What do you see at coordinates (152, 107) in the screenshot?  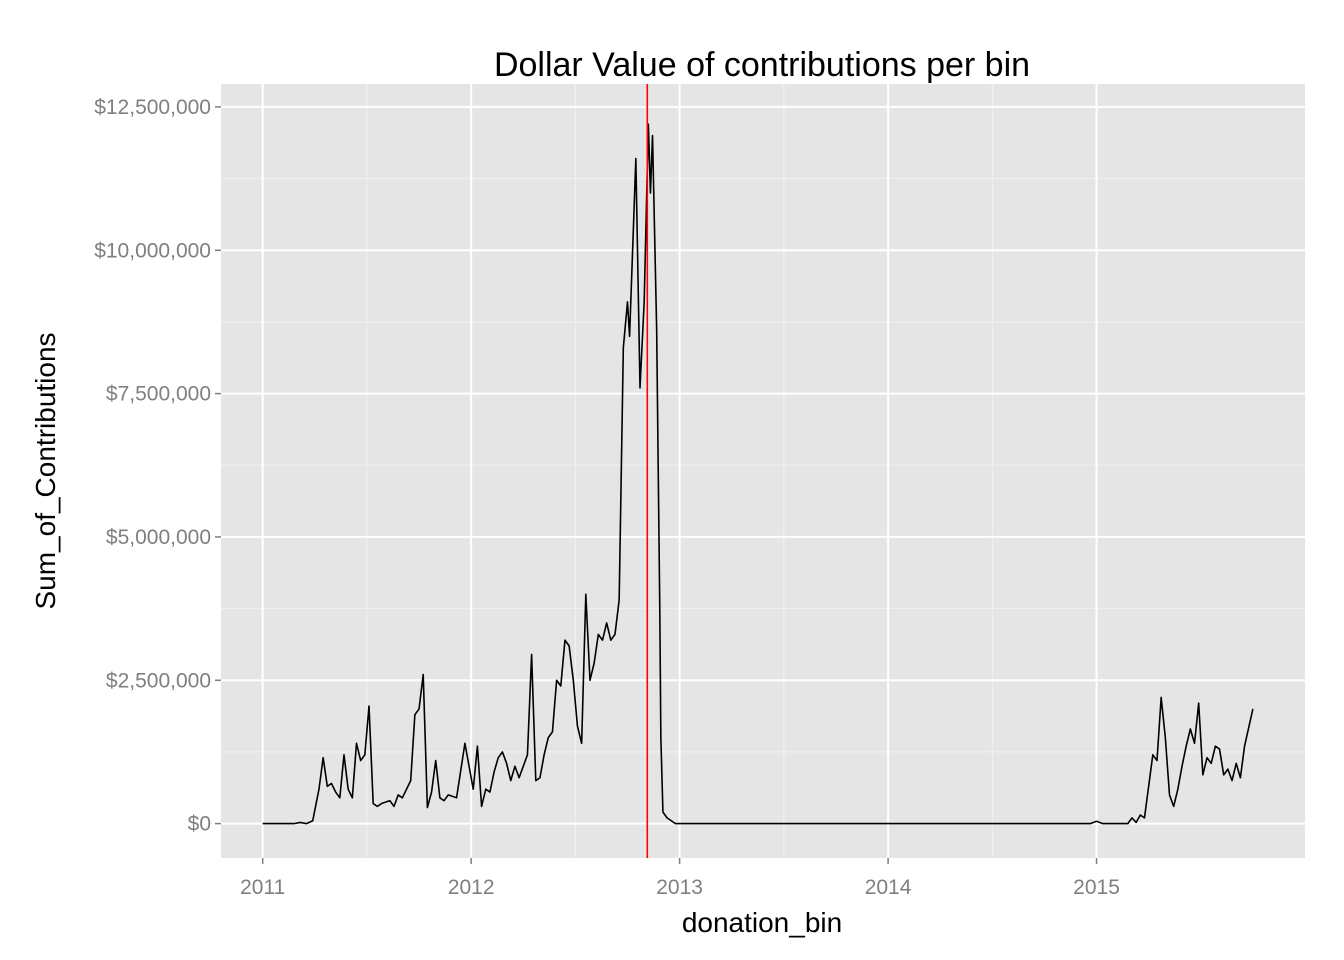 I see `y-tick-label: $12,500,000` at bounding box center [152, 107].